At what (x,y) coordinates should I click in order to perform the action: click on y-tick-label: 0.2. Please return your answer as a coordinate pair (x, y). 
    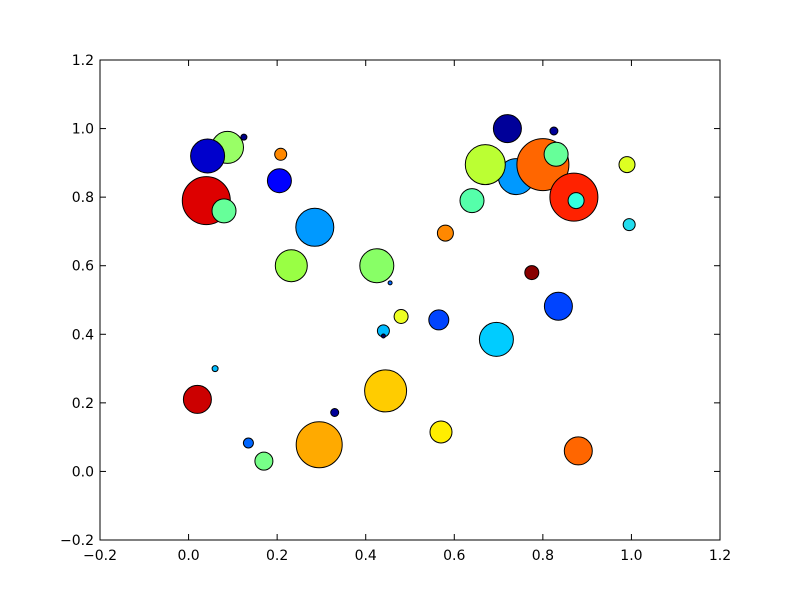
    Looking at the image, I should click on (83, 404).